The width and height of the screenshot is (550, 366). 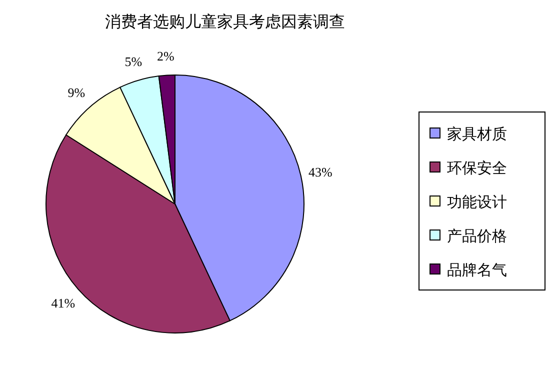 What do you see at coordinates (225, 22) in the screenshot?
I see `chart-title: 消费者选购儿童家具考虑因素调查` at bounding box center [225, 22].